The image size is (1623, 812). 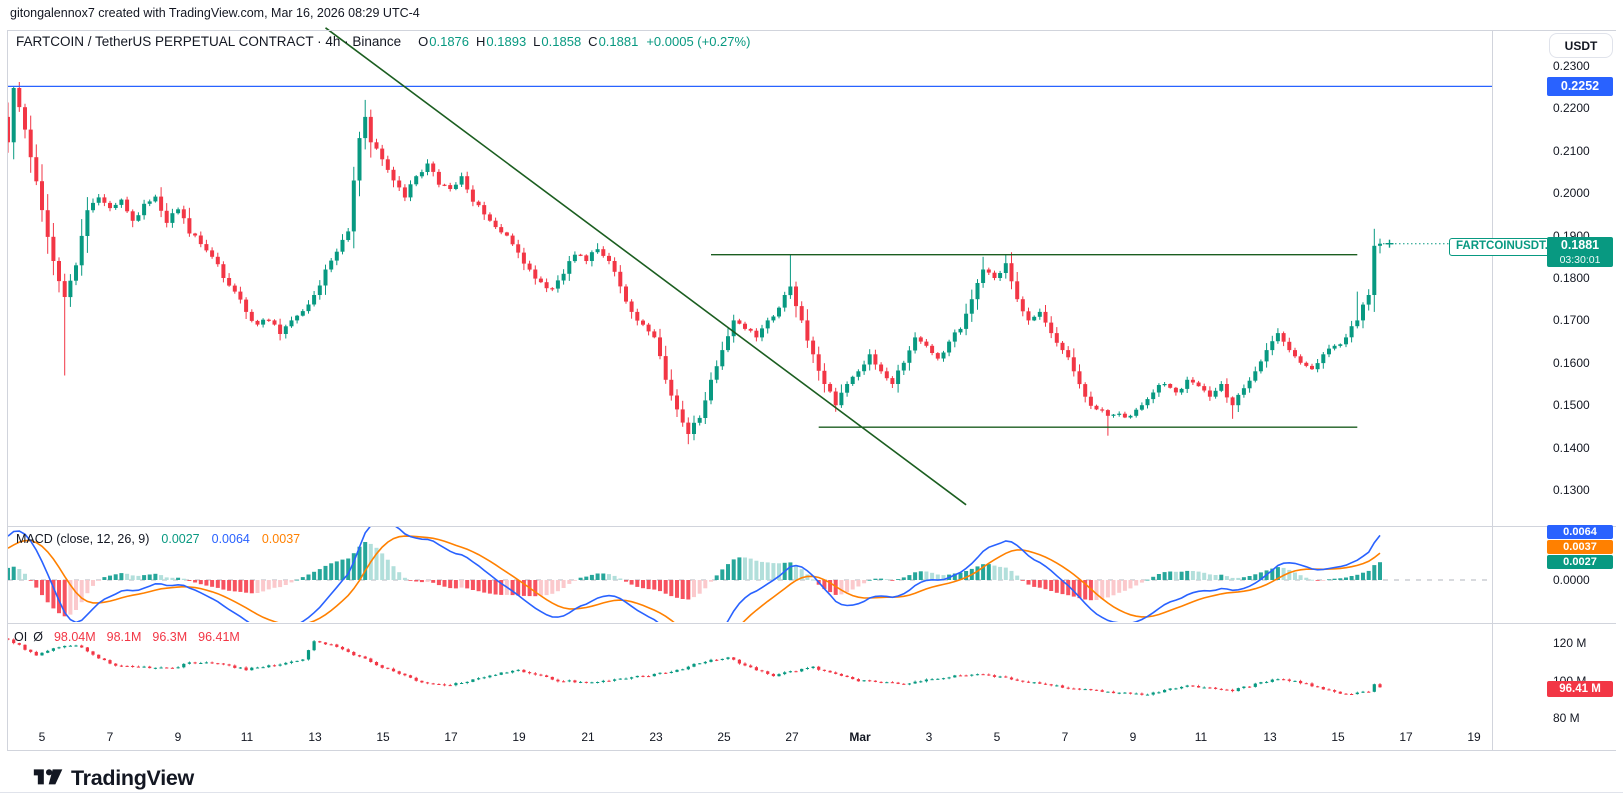 What do you see at coordinates (1580, 532) in the screenshot?
I see `macd-line-badge: 0.0064` at bounding box center [1580, 532].